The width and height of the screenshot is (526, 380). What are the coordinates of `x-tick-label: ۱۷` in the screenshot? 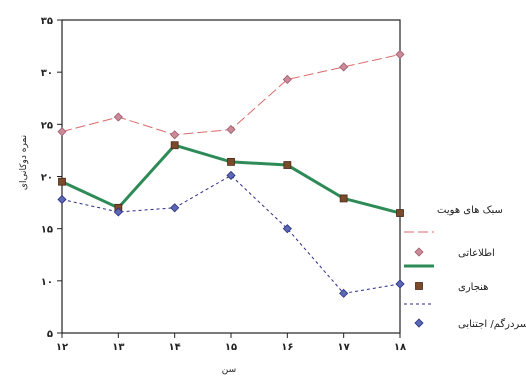 It's located at (344, 347).